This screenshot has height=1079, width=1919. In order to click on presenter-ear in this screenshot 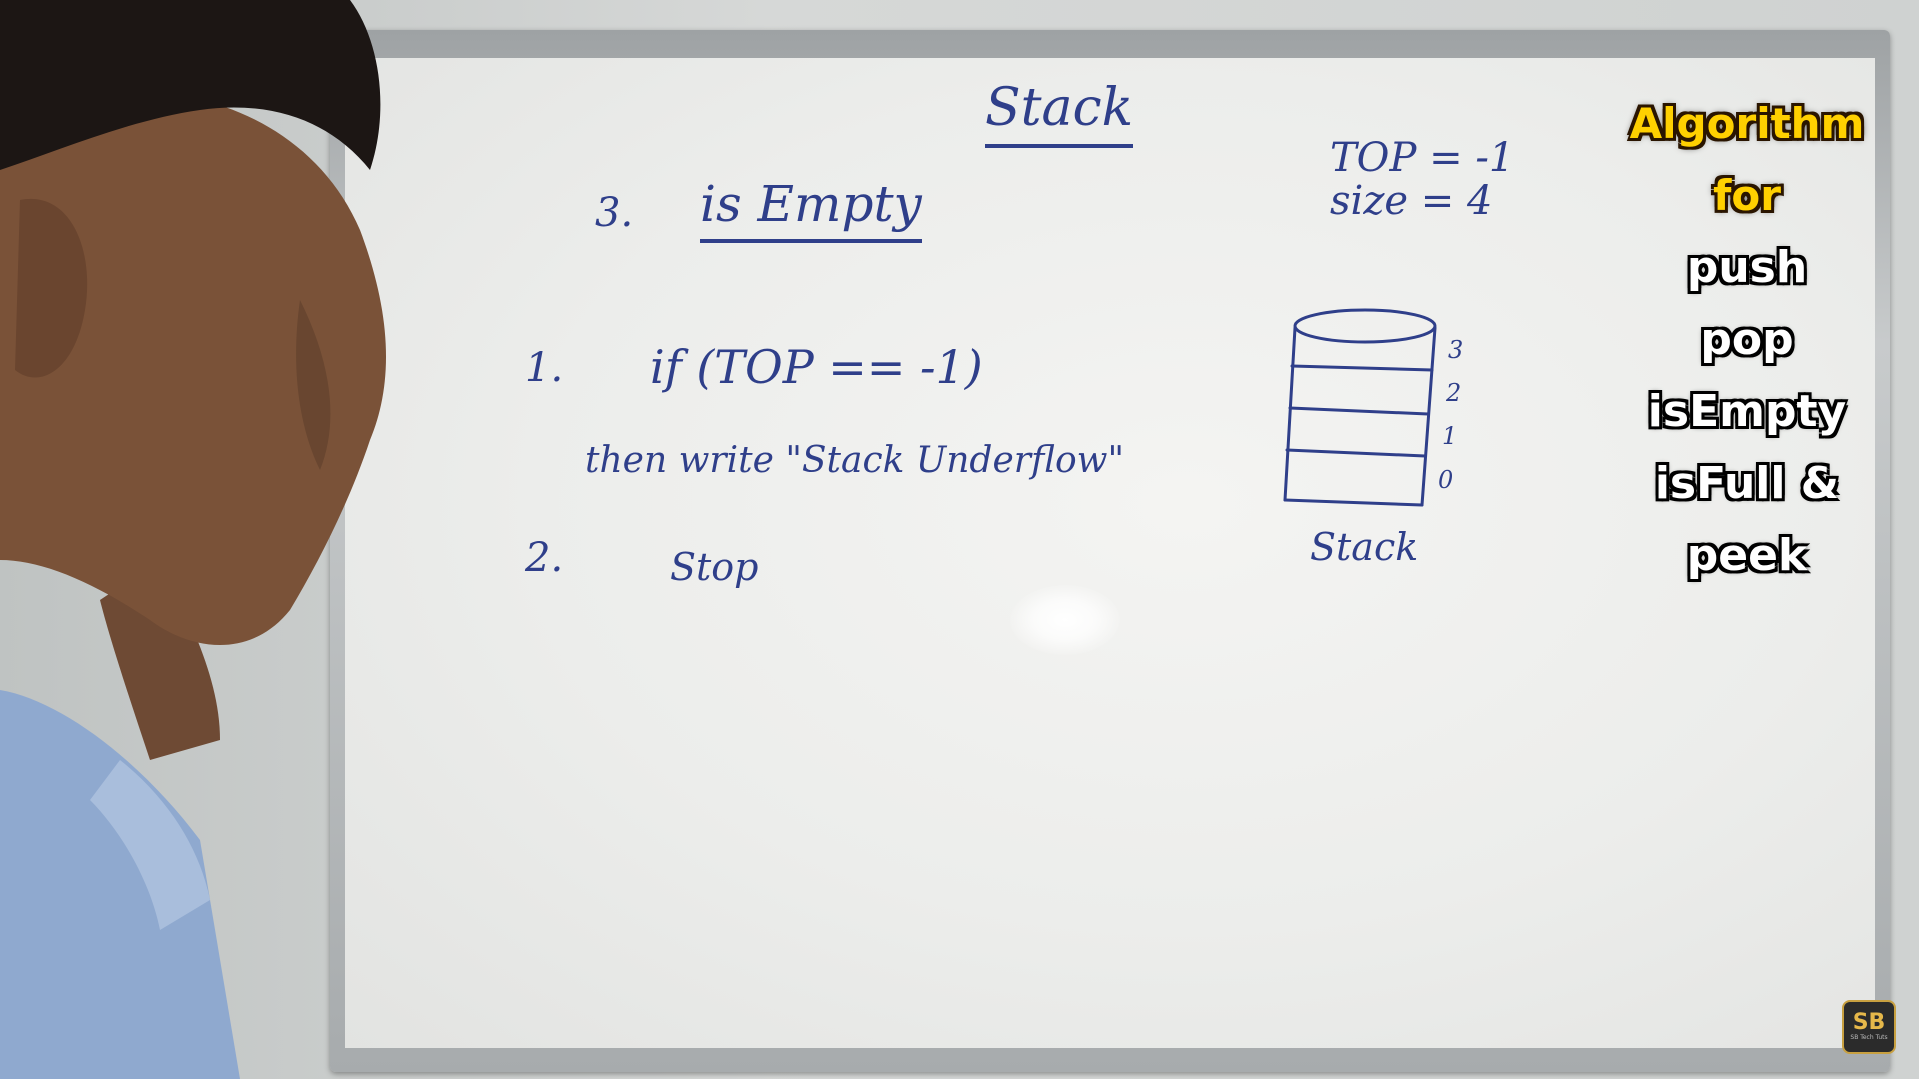, I will do `click(51, 288)`.